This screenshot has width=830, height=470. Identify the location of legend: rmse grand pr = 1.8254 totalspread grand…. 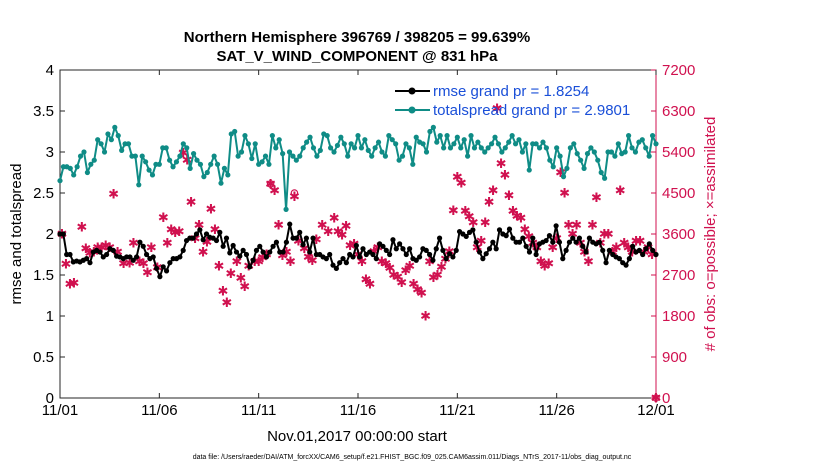
(512, 101).